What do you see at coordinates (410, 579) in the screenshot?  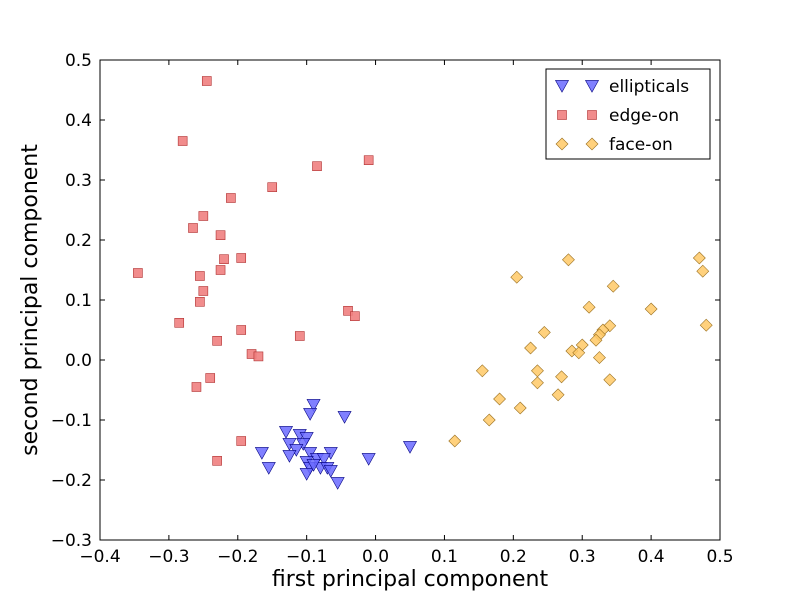 I see `x-axis-label: first principal component` at bounding box center [410, 579].